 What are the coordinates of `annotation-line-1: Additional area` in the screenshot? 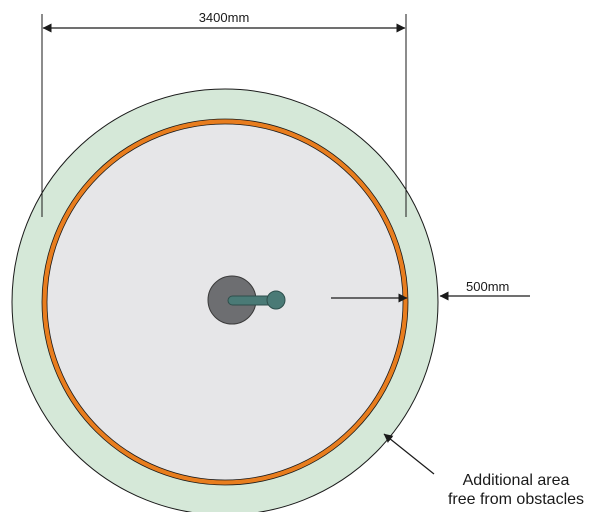 It's located at (516, 480).